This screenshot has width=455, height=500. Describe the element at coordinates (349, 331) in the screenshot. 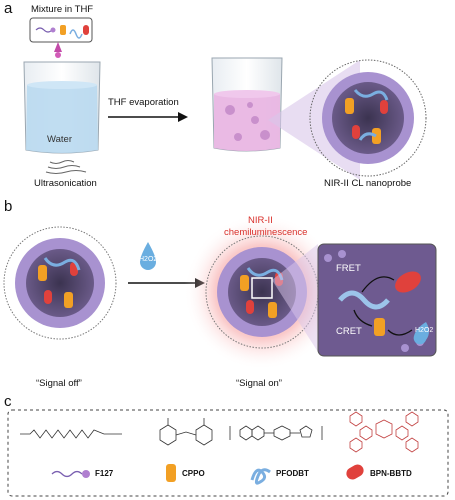

I see `cret-label: CRET` at that location.